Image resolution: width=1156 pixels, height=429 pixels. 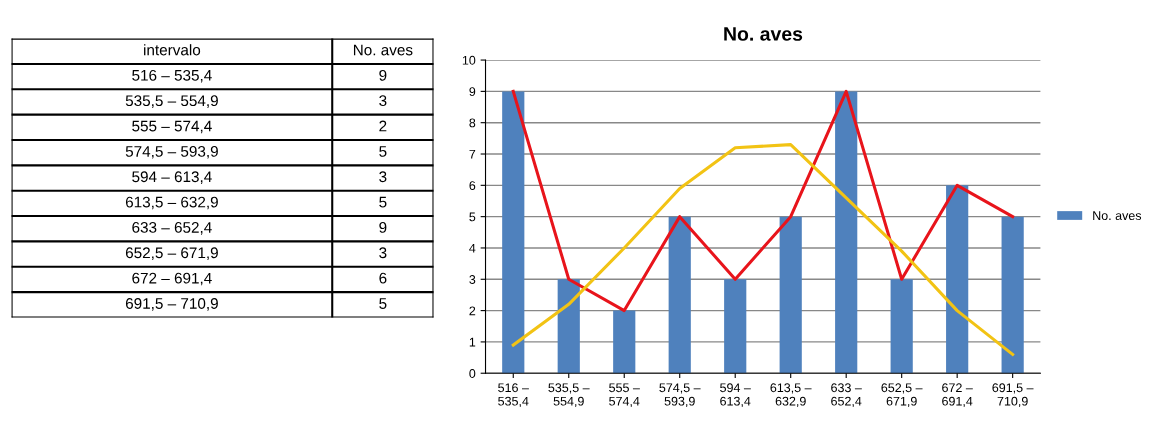 I want to click on y-tick-label: 10, so click(x=469, y=60).